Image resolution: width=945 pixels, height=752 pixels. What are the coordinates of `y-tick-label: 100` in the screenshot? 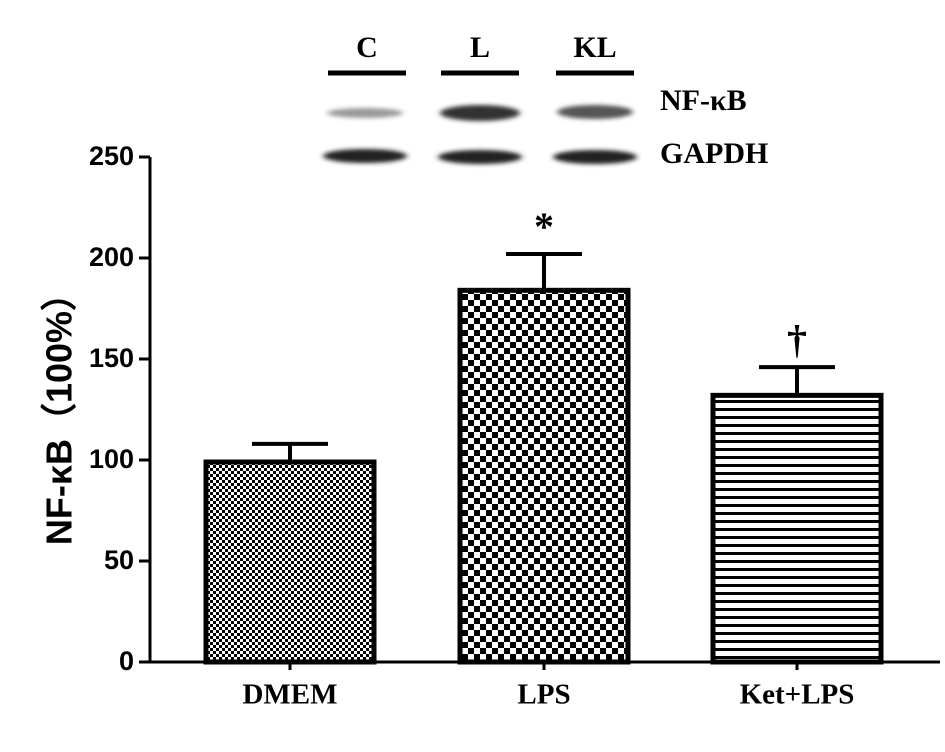 It's located at (111, 459).